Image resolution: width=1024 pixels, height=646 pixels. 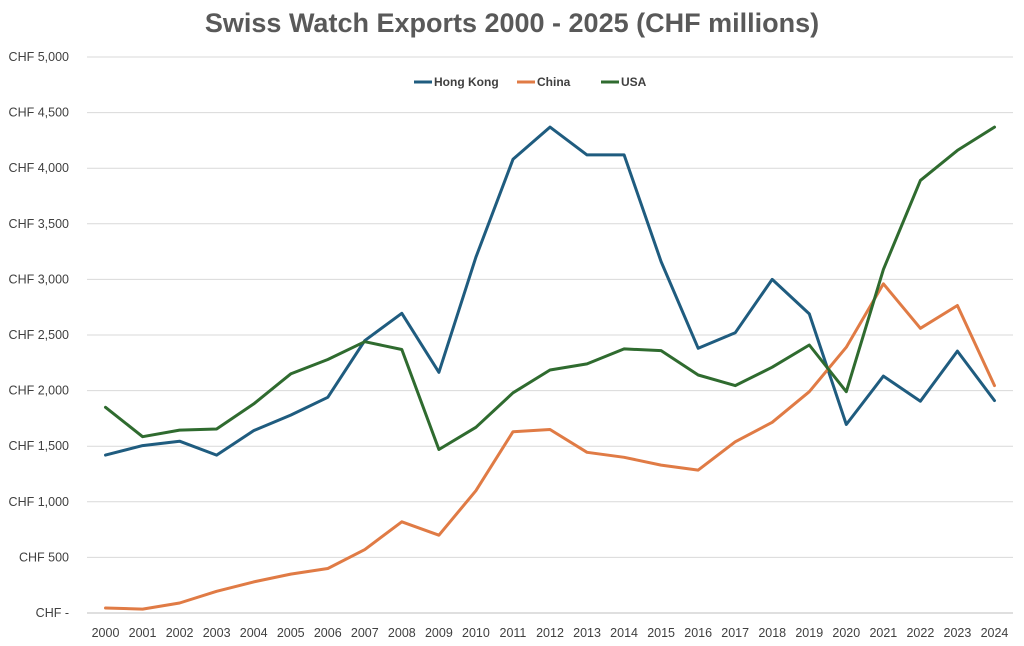 I want to click on y-tick-label: CHF 2,500, so click(x=39, y=335).